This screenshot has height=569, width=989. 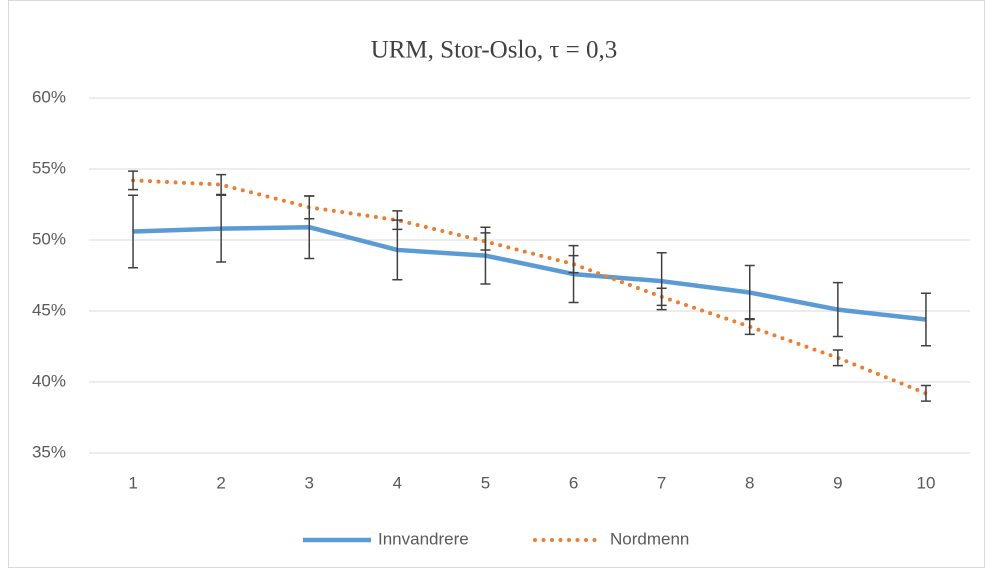 I want to click on x-tick-label: 9, so click(x=837, y=482).